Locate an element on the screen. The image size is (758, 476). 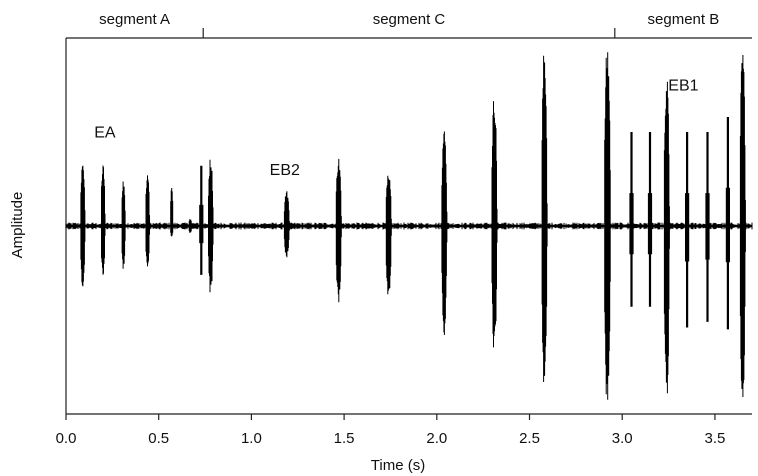
x-tick-label-7: 3.5 is located at coordinates (714, 438).